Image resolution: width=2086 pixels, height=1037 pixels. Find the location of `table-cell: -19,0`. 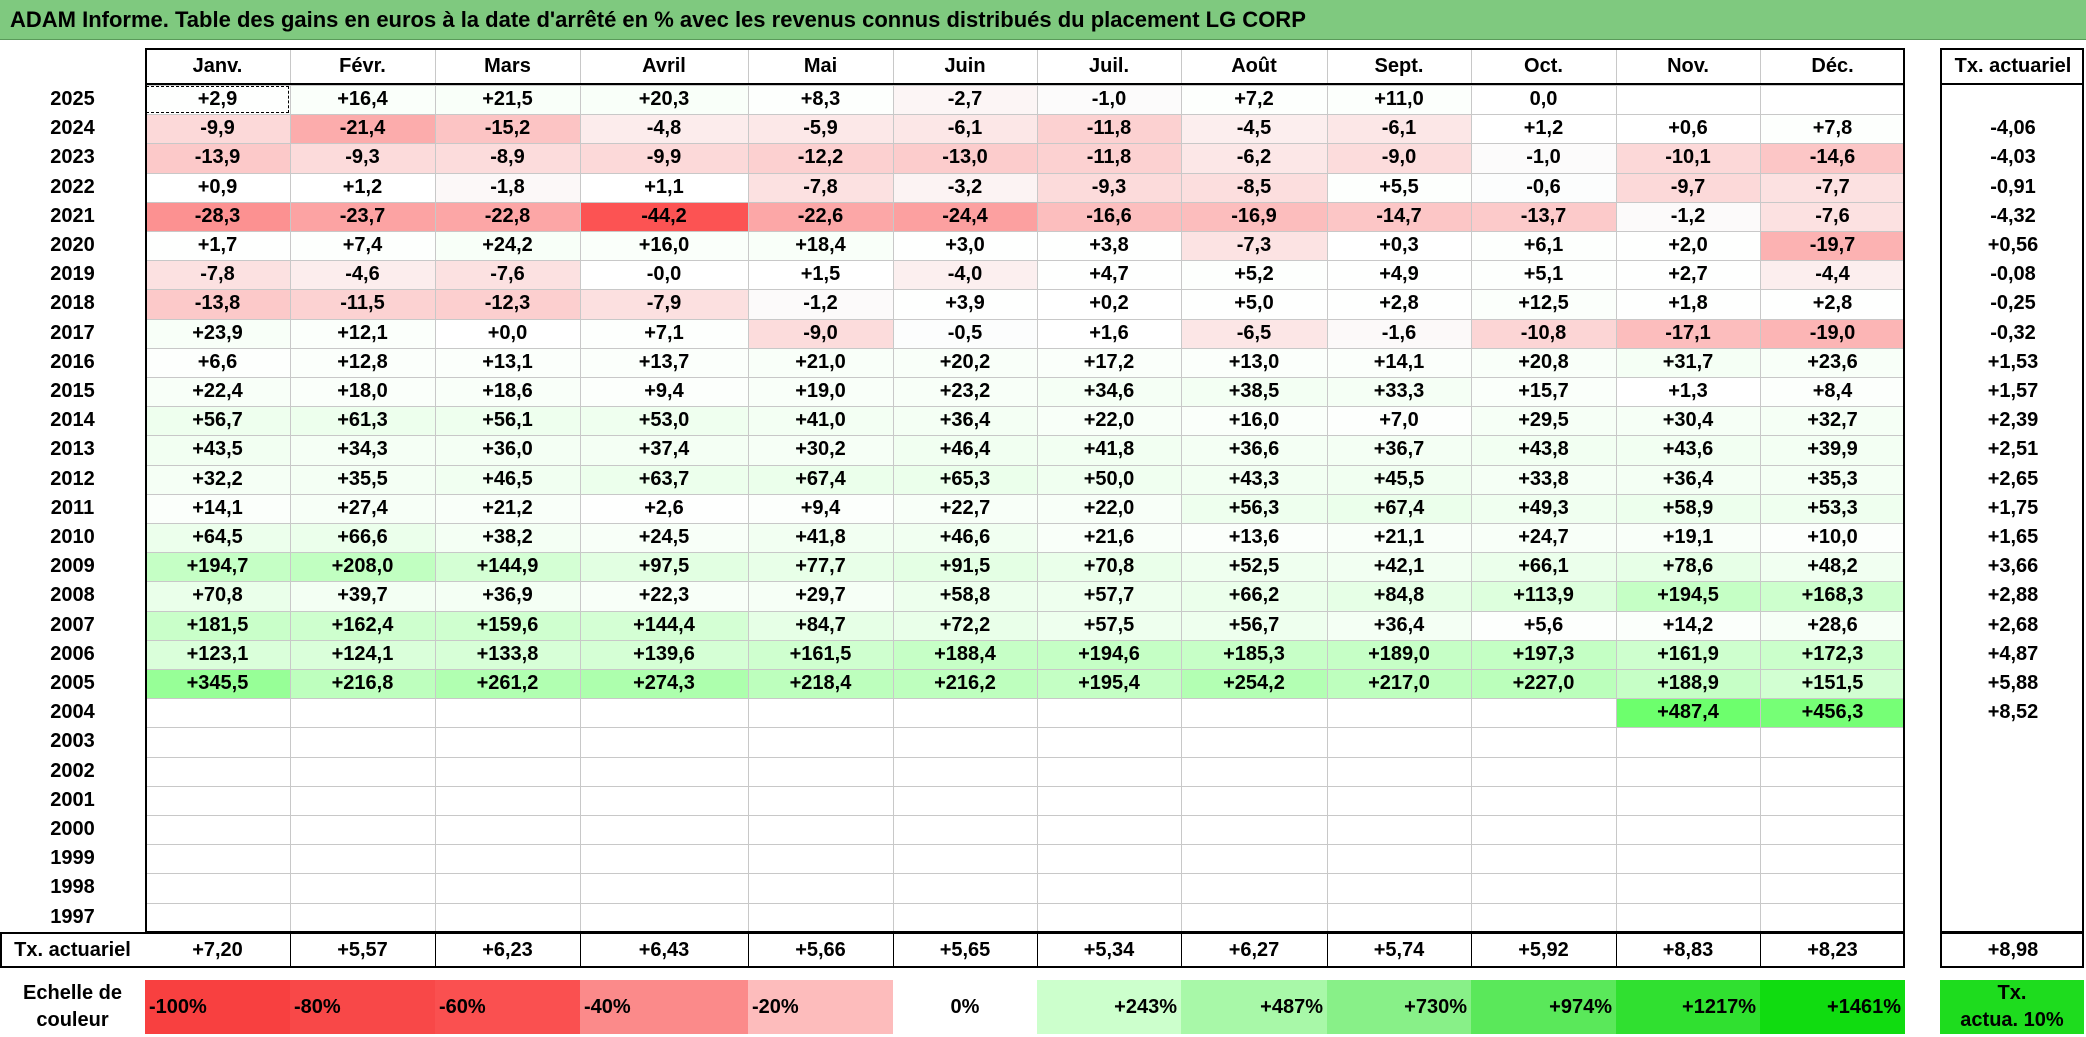

table-cell: -19,0 is located at coordinates (1832, 333).